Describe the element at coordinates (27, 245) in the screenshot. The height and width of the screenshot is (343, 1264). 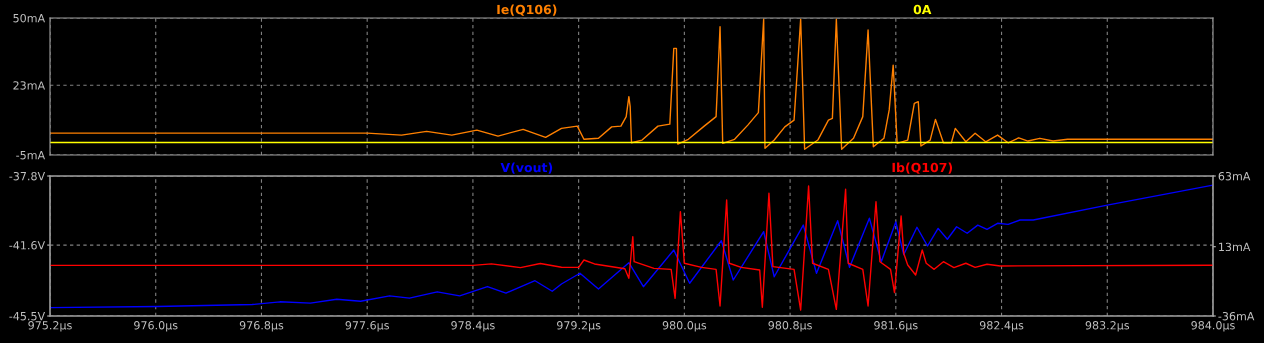
I see `y-tick-label: -41.6V` at that location.